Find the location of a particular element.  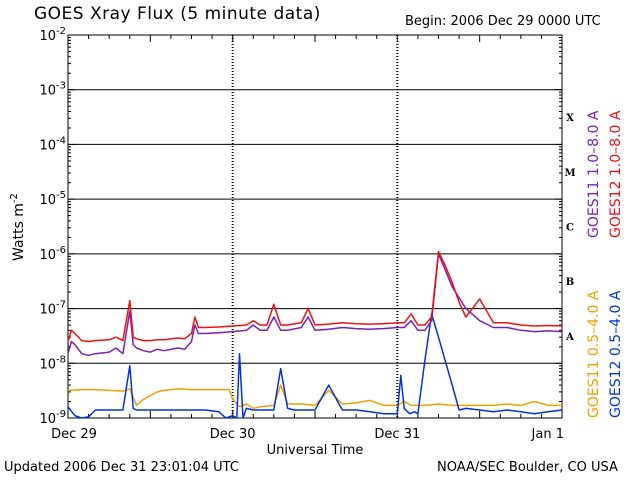

y-tick-exponent: -4 is located at coordinates (61, 140).